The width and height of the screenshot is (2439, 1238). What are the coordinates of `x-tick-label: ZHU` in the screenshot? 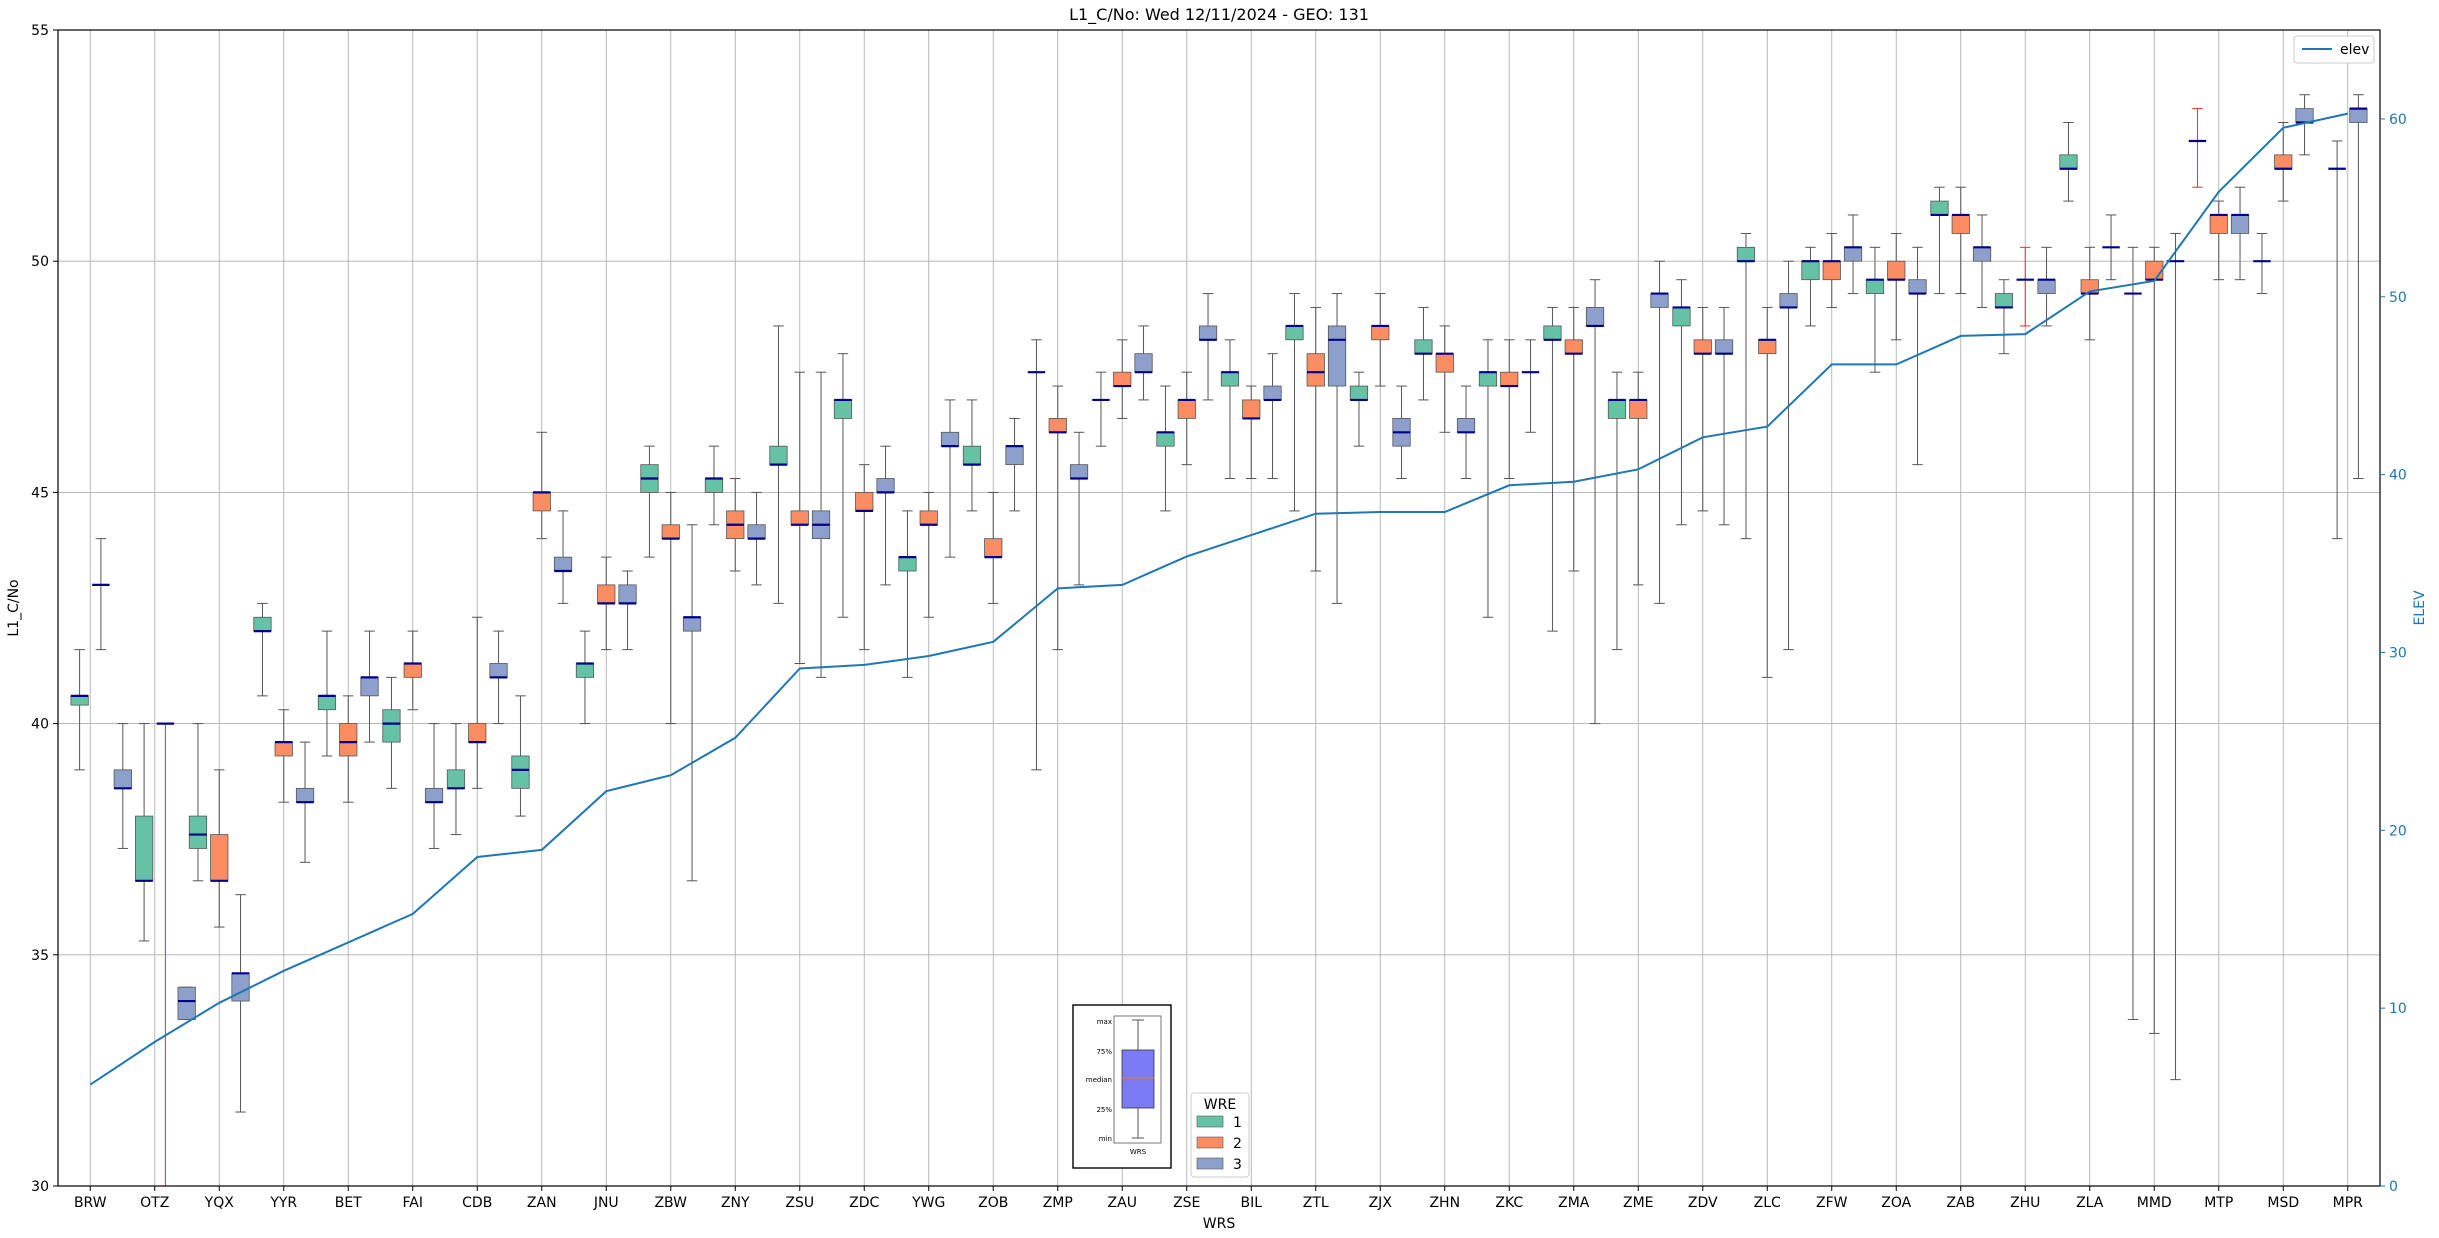 It's located at (2025, 1203).